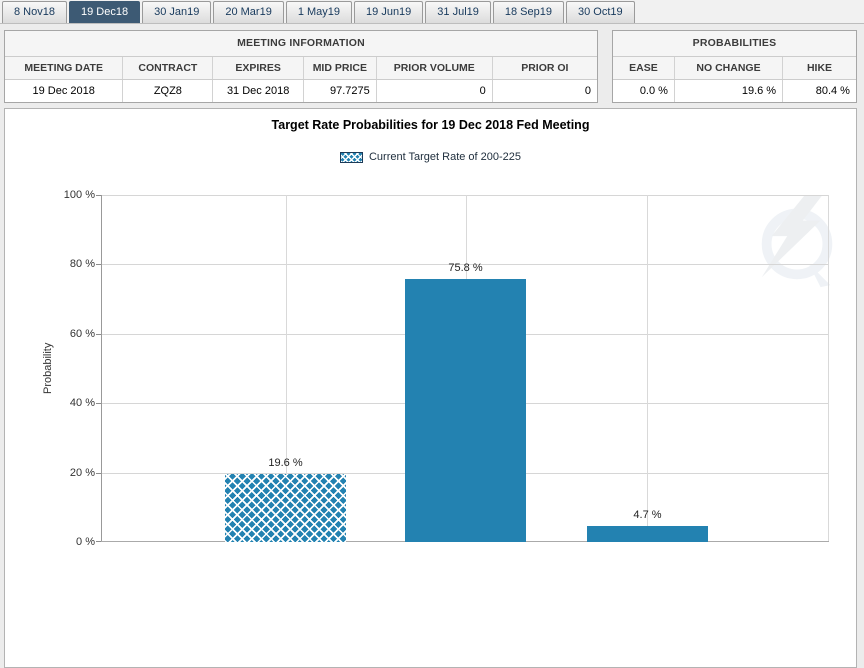  What do you see at coordinates (644, 91) in the screenshot?
I see `value-ease: 0.0 %` at bounding box center [644, 91].